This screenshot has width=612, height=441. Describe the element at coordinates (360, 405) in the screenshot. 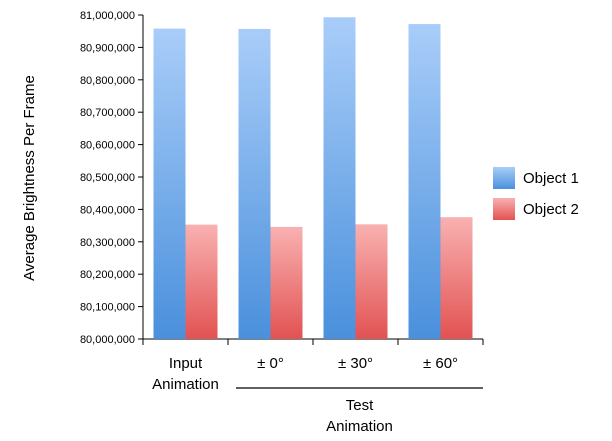

I see `group-label: Test` at that location.